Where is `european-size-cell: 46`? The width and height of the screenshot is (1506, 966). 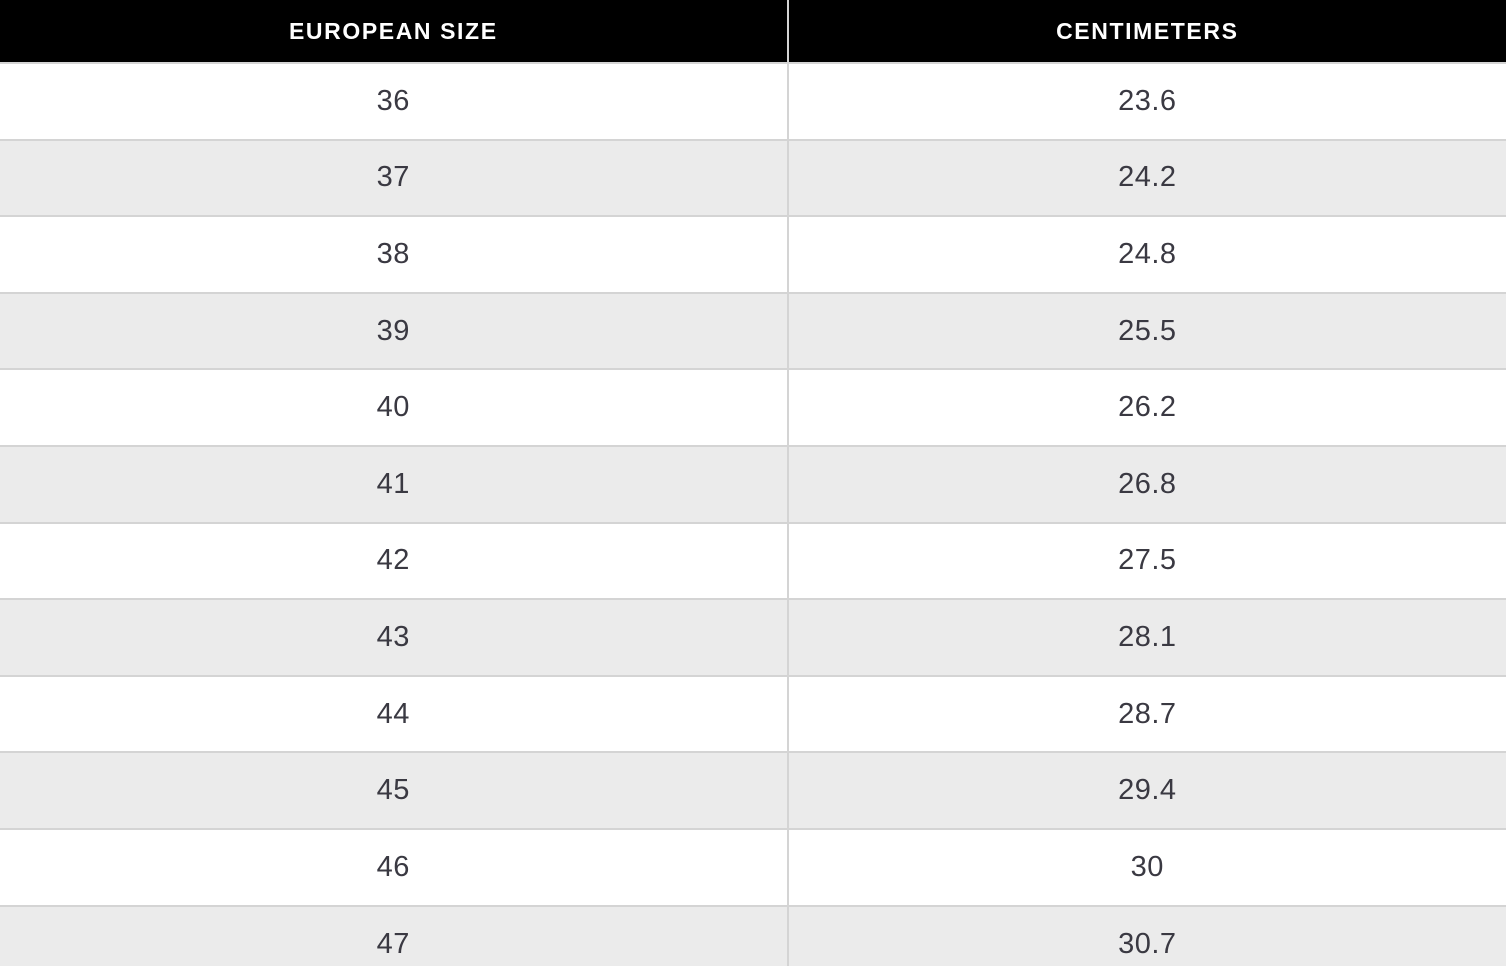
european-size-cell: 46 is located at coordinates (394, 866).